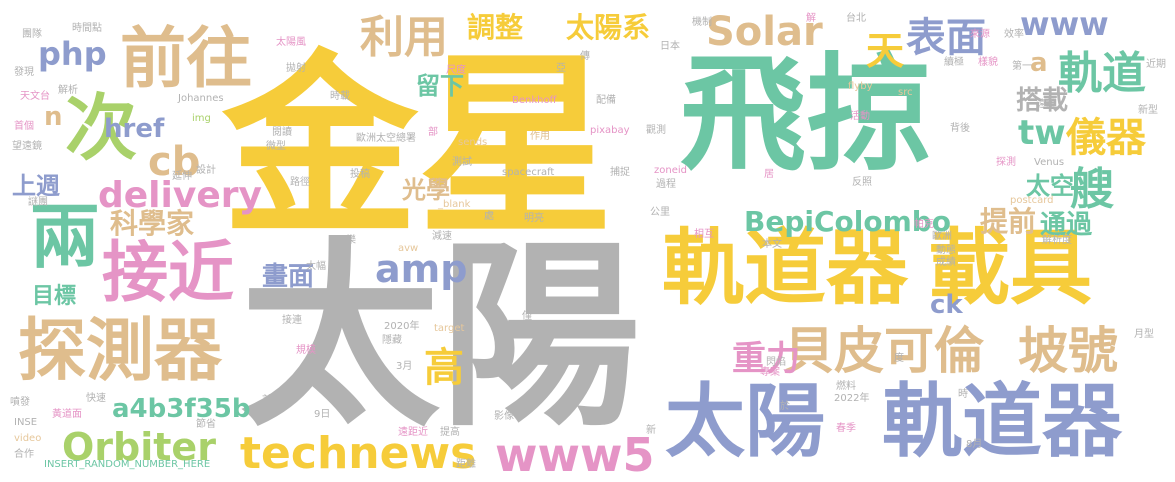 The image size is (1175, 482). I want to click on word-2020: 2020年, so click(402, 326).